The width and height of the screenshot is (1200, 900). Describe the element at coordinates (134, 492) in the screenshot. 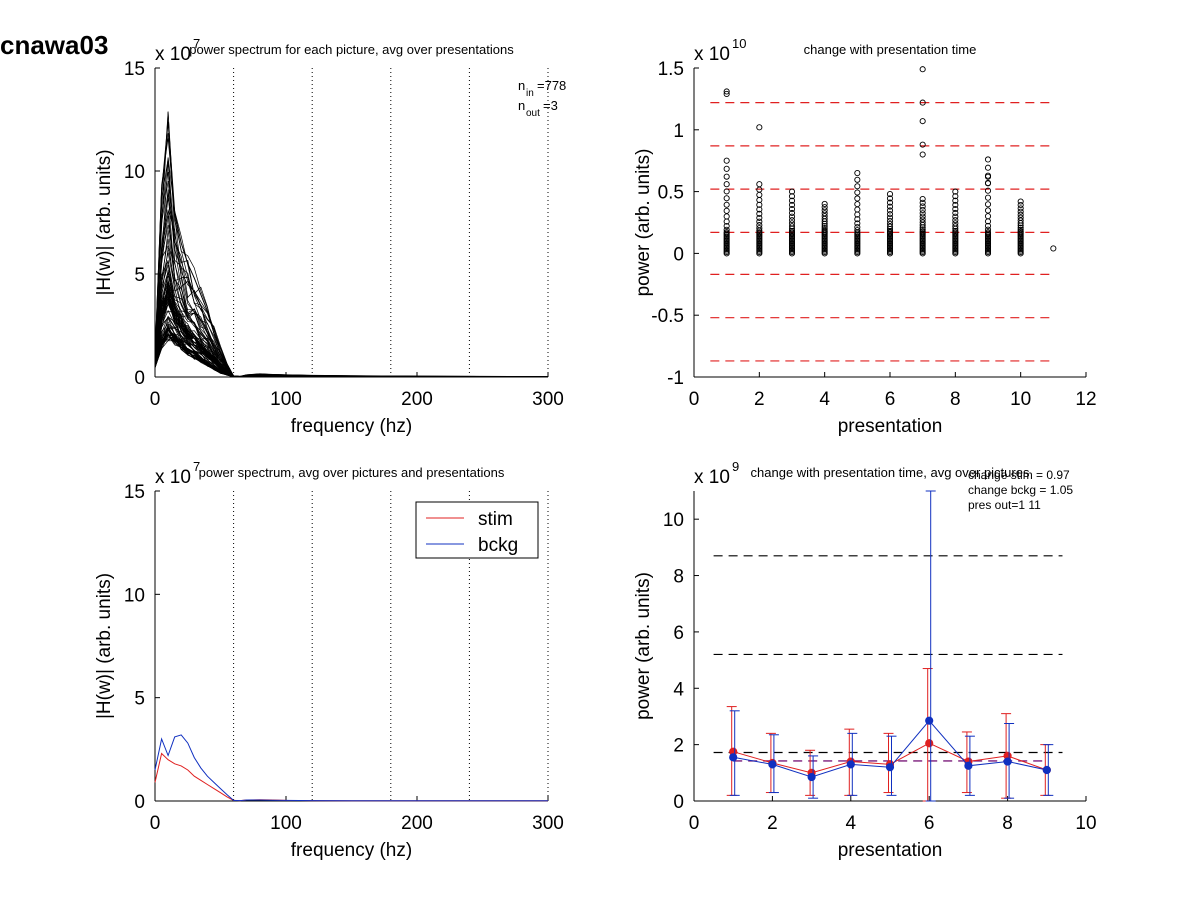

I see `p3-y-tick-label: 15` at that location.